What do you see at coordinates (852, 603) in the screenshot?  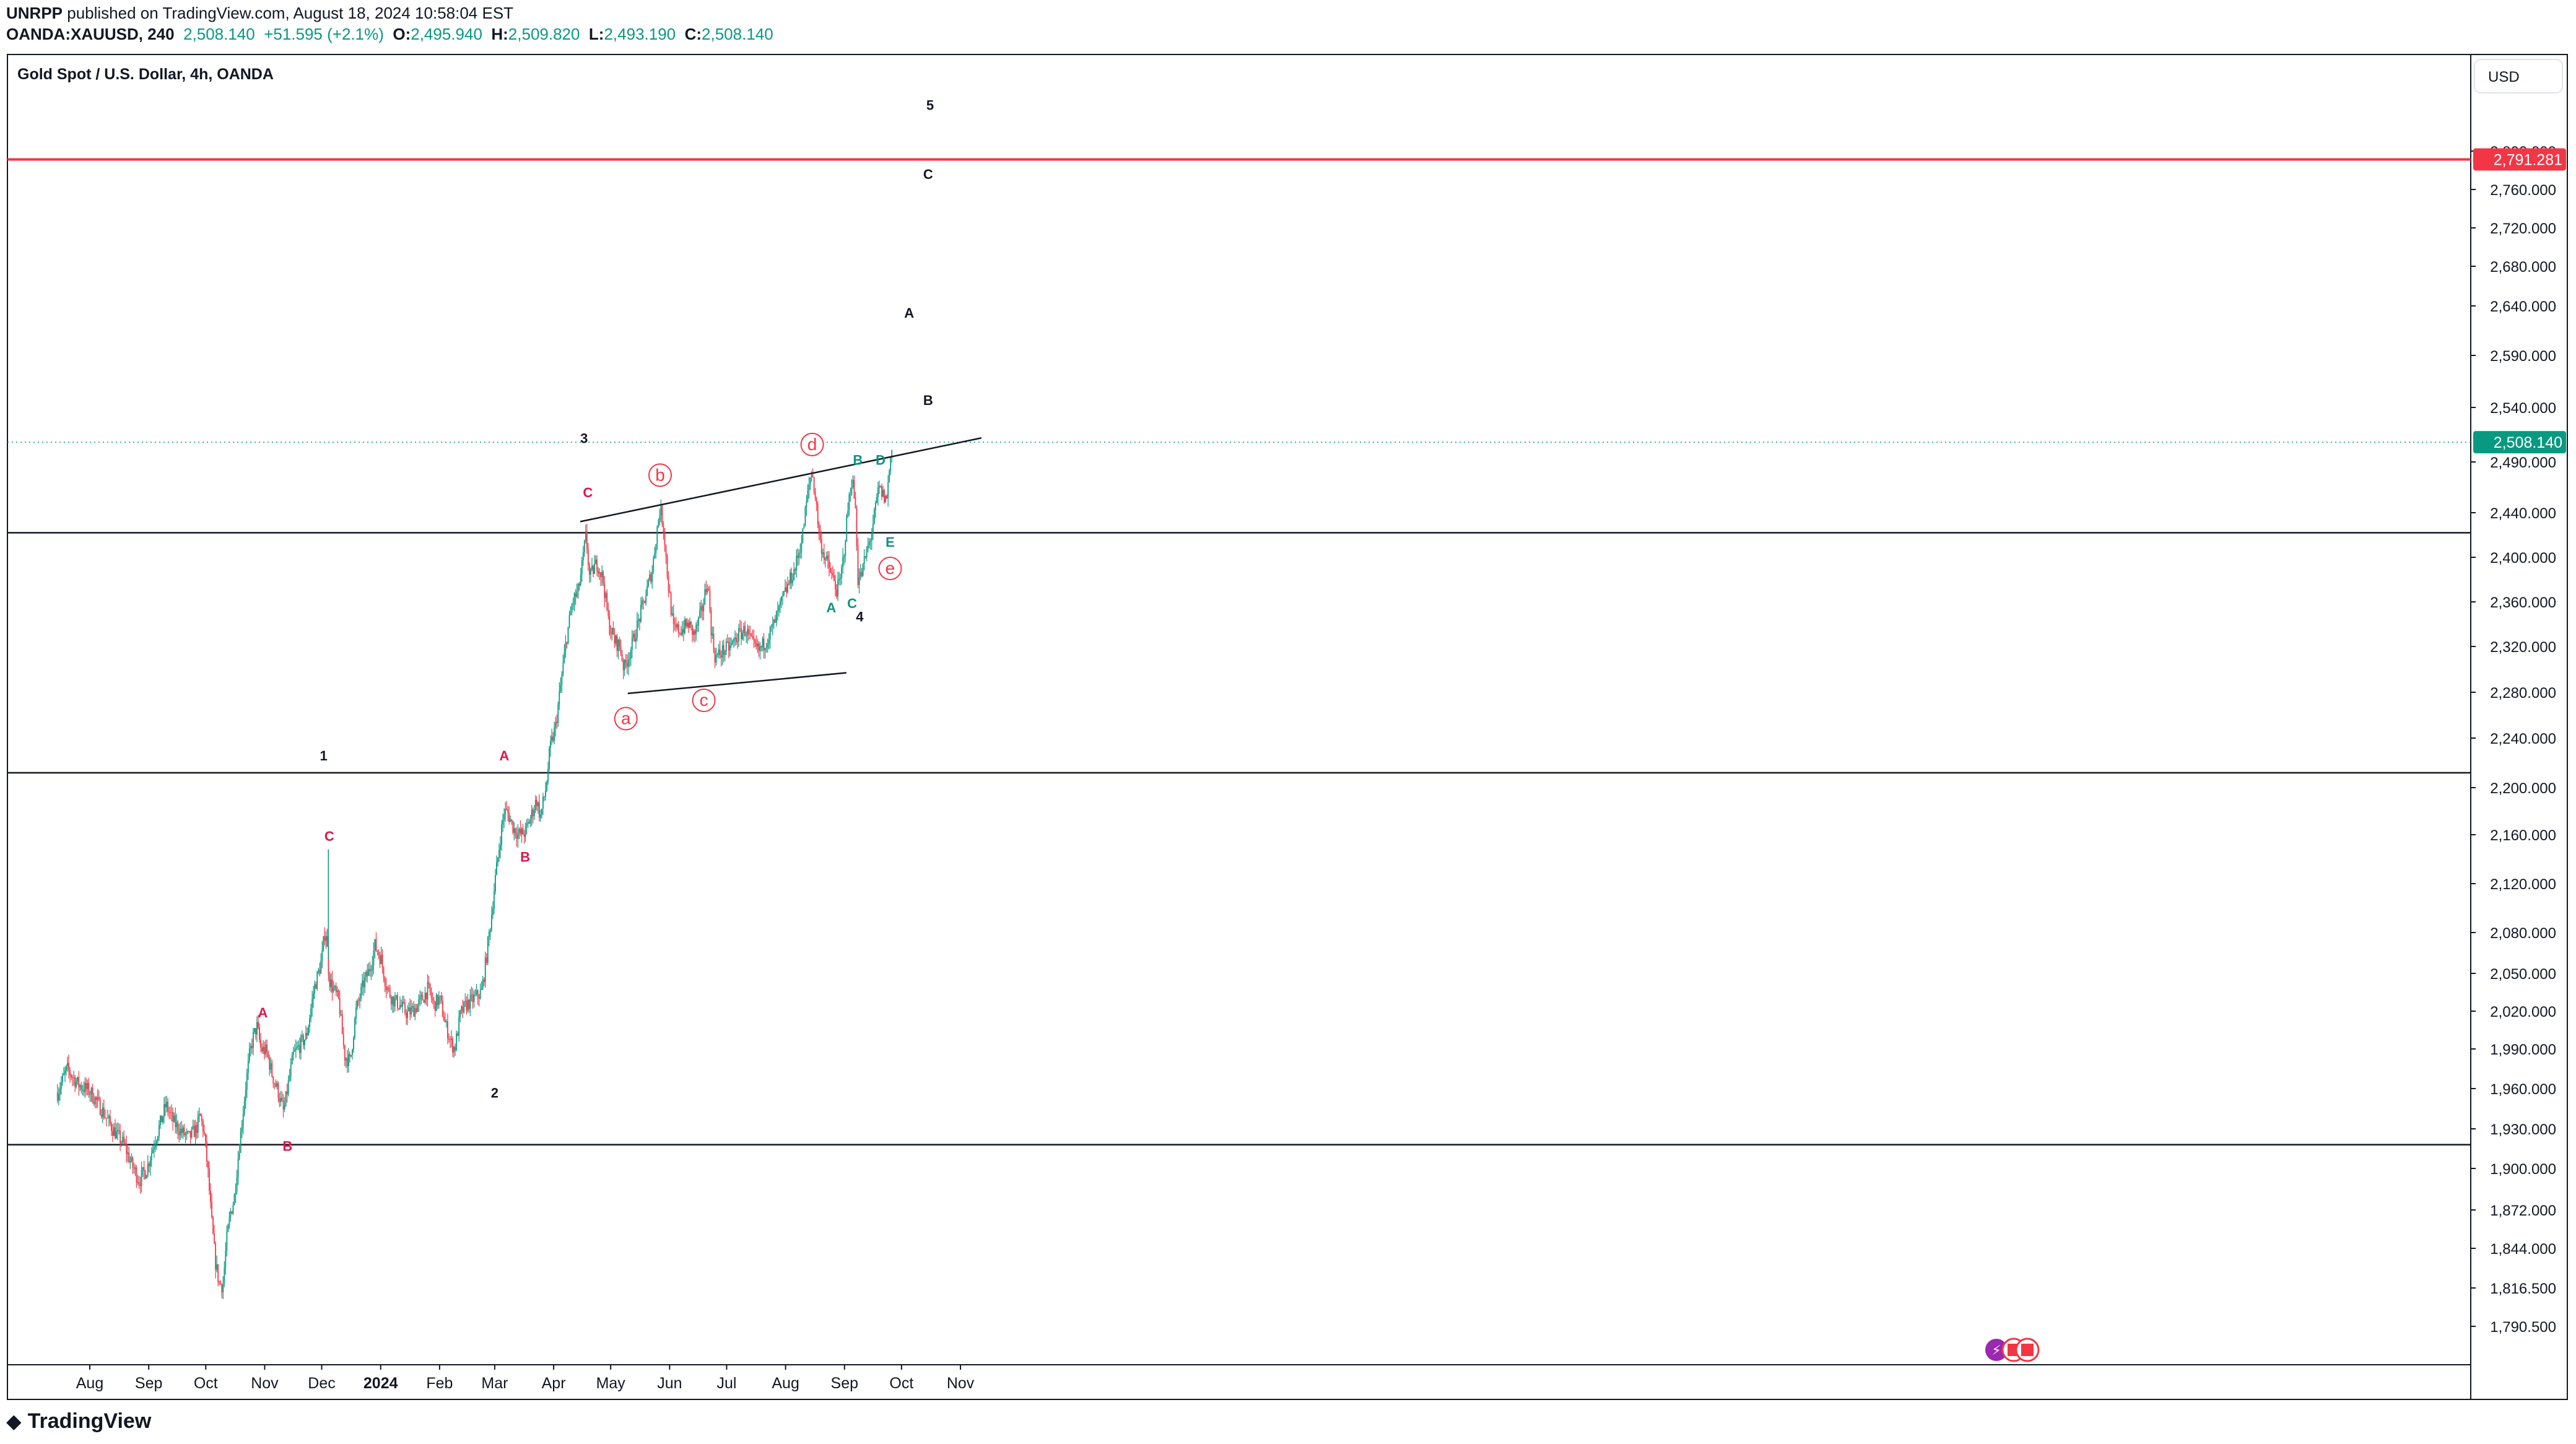 I see `wave-label: C` at bounding box center [852, 603].